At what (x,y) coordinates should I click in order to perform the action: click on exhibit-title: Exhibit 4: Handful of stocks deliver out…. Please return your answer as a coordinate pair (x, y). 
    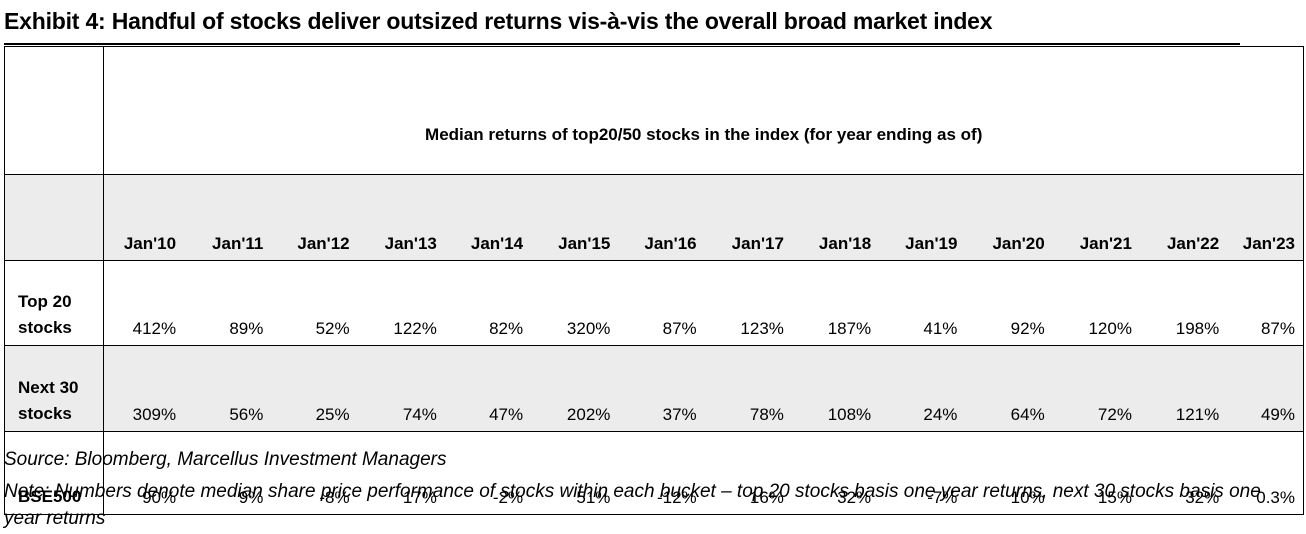
    Looking at the image, I should click on (498, 21).